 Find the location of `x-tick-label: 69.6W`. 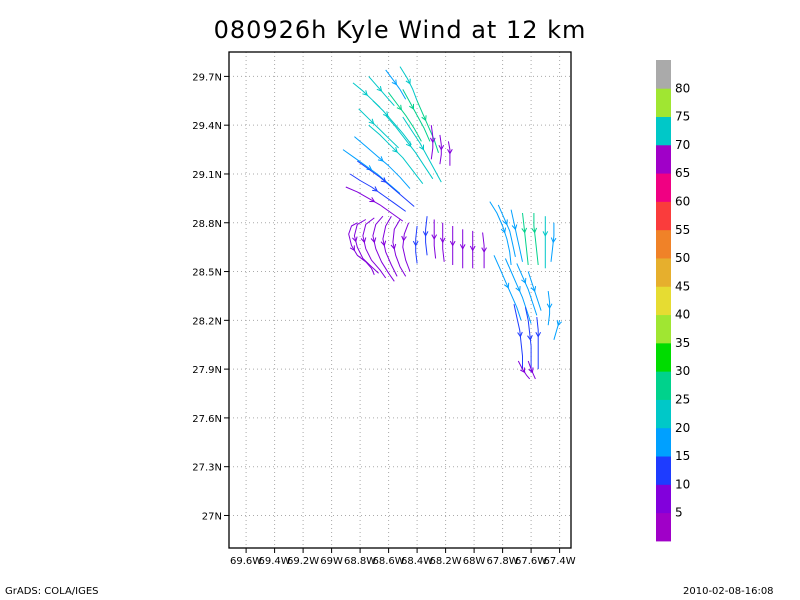

x-tick-label: 69.6W is located at coordinates (246, 561).